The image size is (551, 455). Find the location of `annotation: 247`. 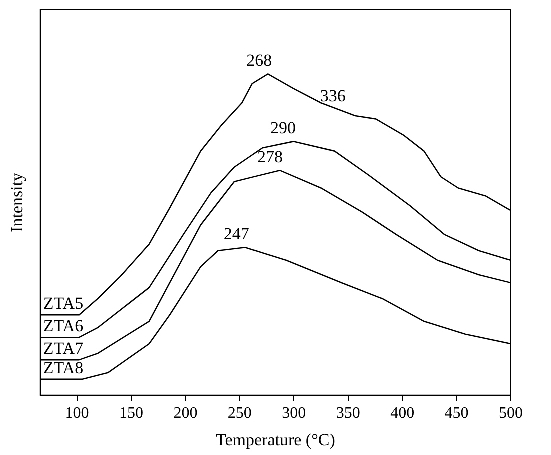

annotation: 247 is located at coordinates (237, 234).